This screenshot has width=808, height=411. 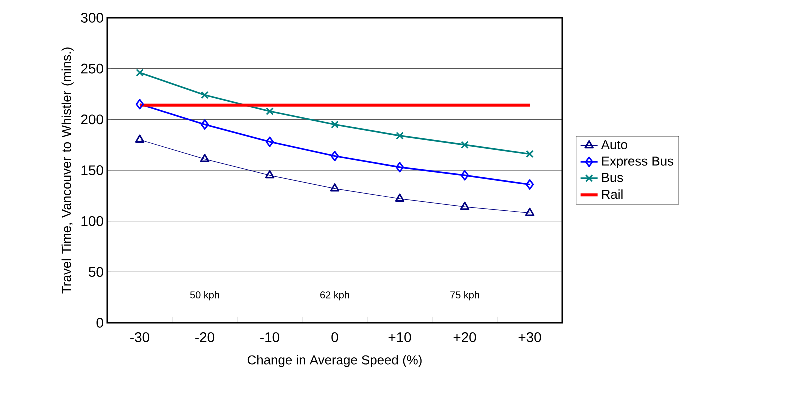 What do you see at coordinates (335, 337) in the screenshot?
I see `x-tick-label: 0` at bounding box center [335, 337].